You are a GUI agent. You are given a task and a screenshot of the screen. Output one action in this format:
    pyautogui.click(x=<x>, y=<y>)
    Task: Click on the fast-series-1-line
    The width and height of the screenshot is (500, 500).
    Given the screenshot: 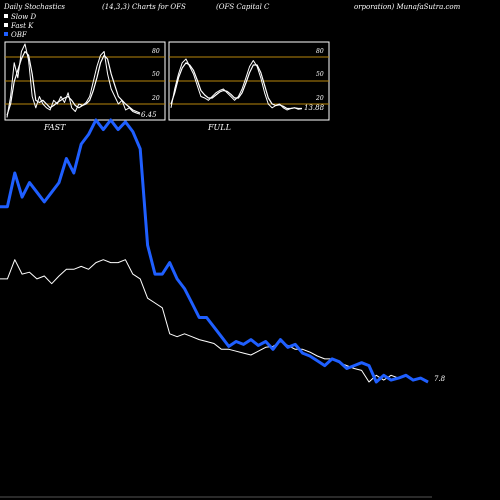 What is the action you would take?
    pyautogui.click(x=73, y=80)
    